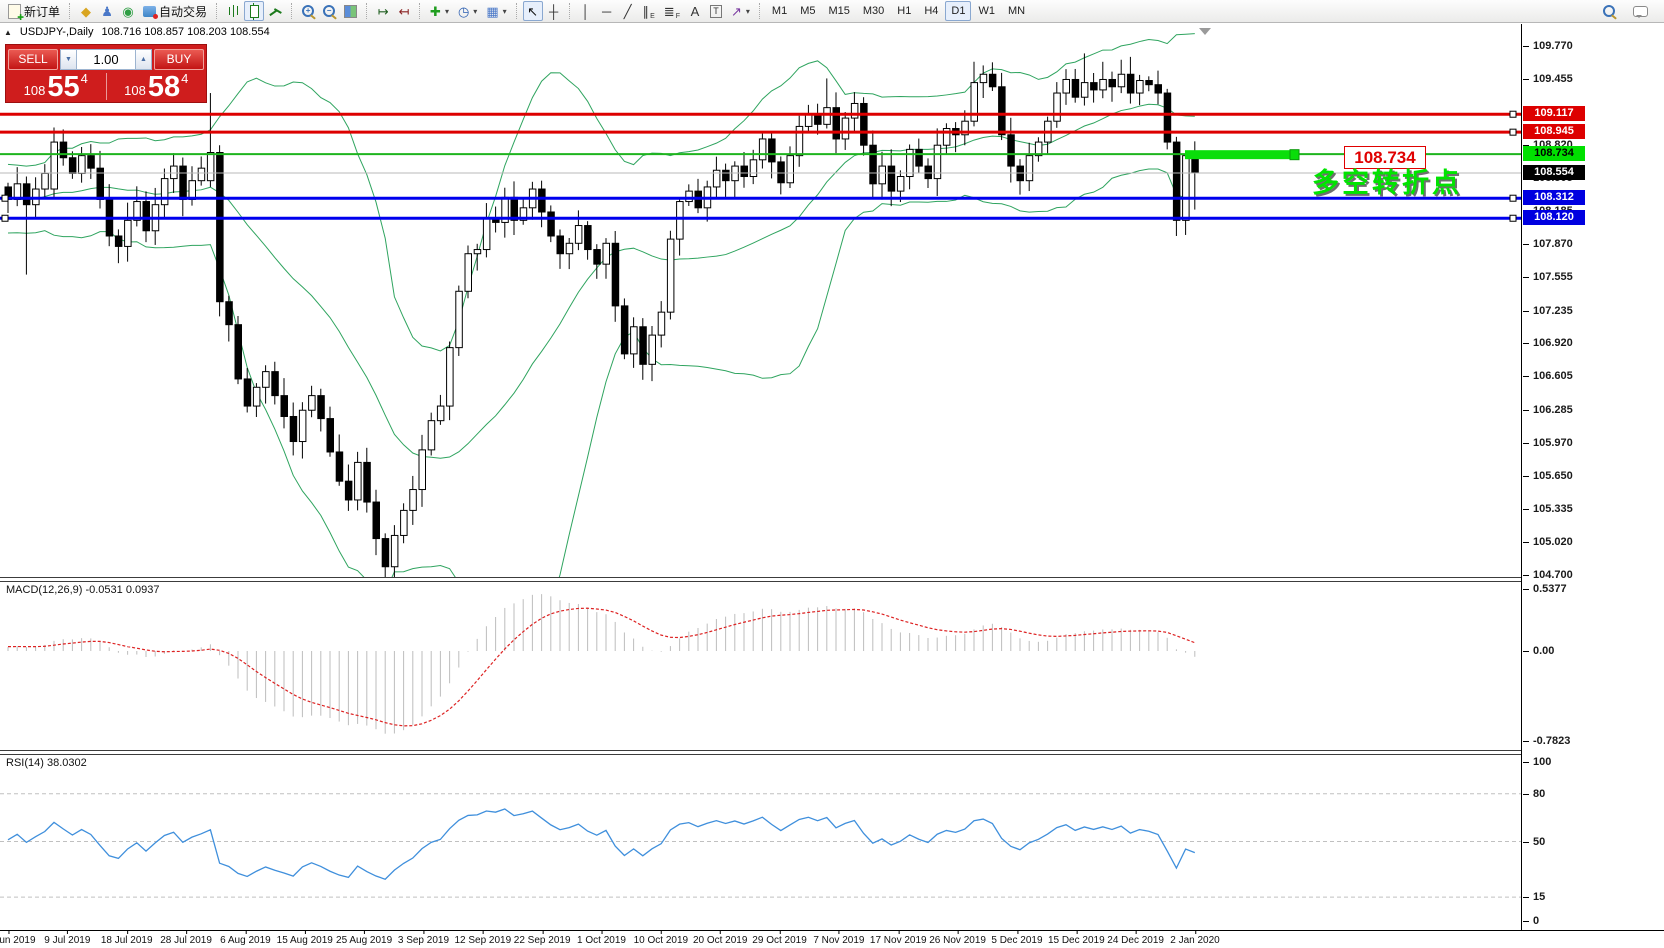  I want to click on price-tick: 106.285, so click(1548, 409).